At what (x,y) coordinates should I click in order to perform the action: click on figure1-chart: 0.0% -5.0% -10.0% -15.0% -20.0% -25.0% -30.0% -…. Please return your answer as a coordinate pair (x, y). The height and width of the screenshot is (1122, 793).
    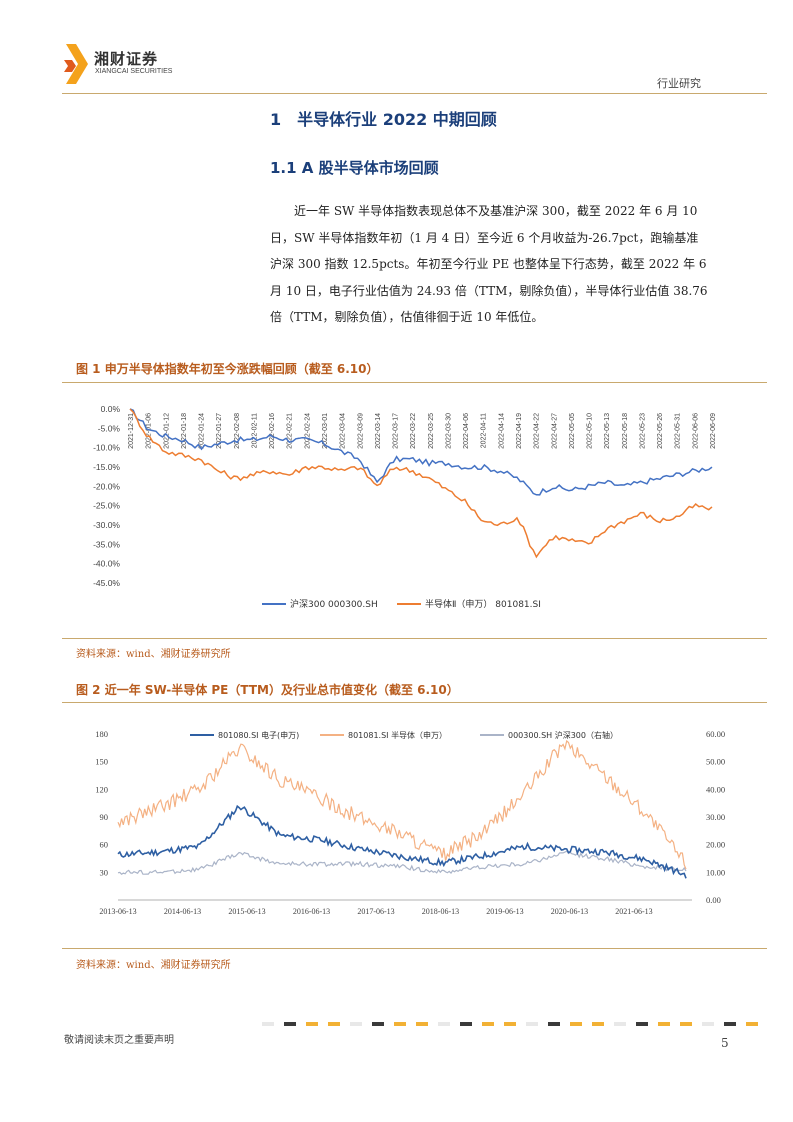
    Looking at the image, I should click on (405, 507).